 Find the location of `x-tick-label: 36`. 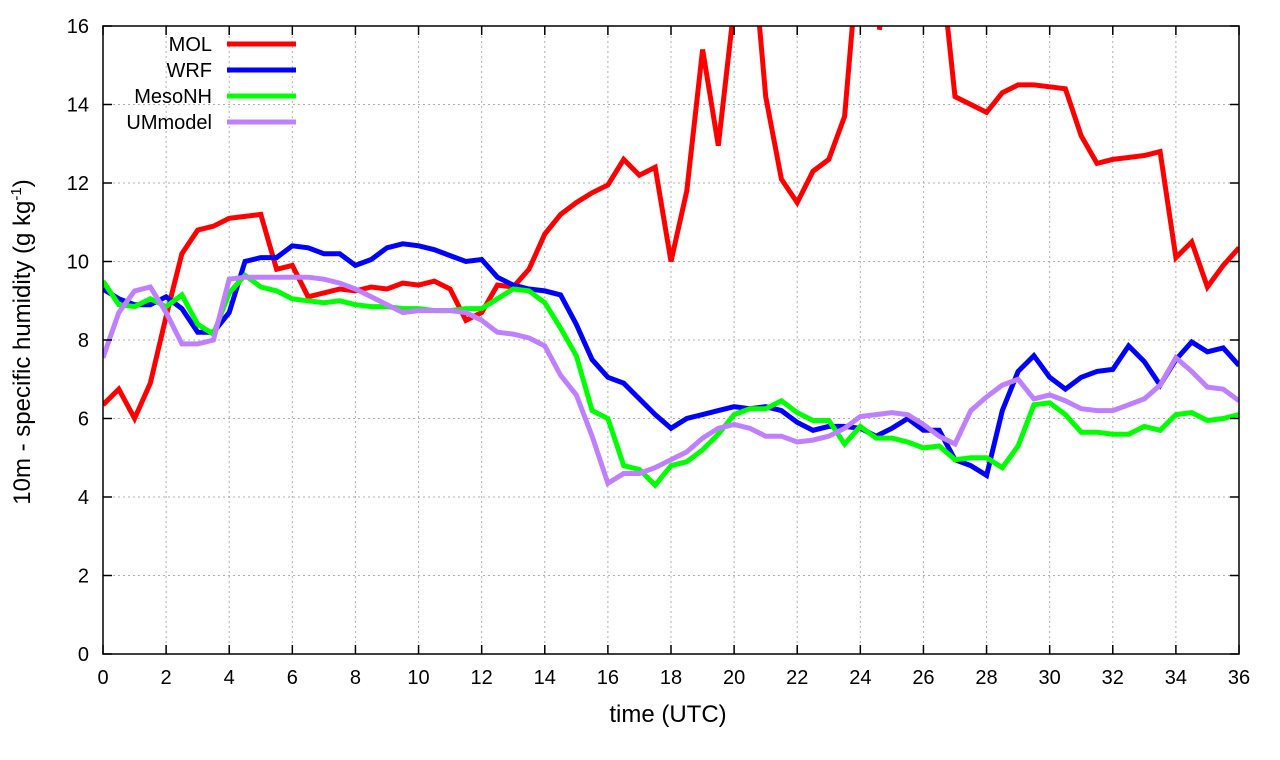

x-tick-label: 36 is located at coordinates (1239, 678).